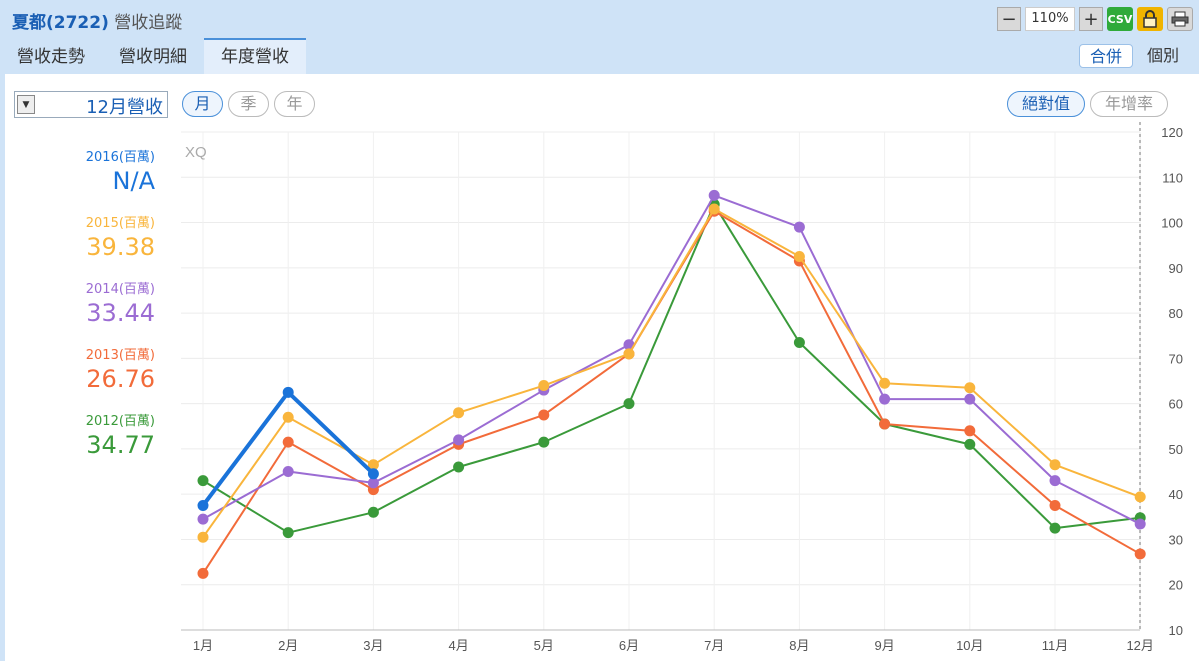 The height and width of the screenshot is (661, 1199). Describe the element at coordinates (1172, 132) in the screenshot. I see `y-tick-label: 120` at that location.